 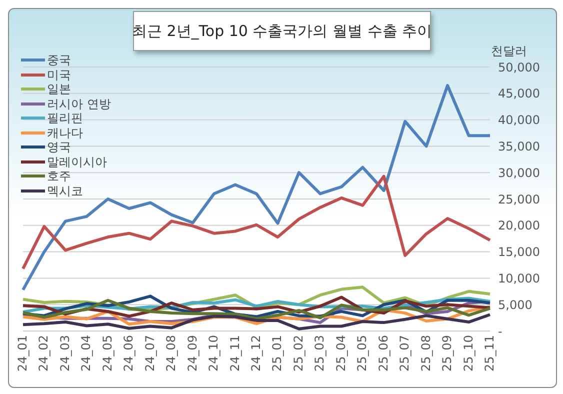 I want to click on x-tick-label: 25_01, so click(x=277, y=353).